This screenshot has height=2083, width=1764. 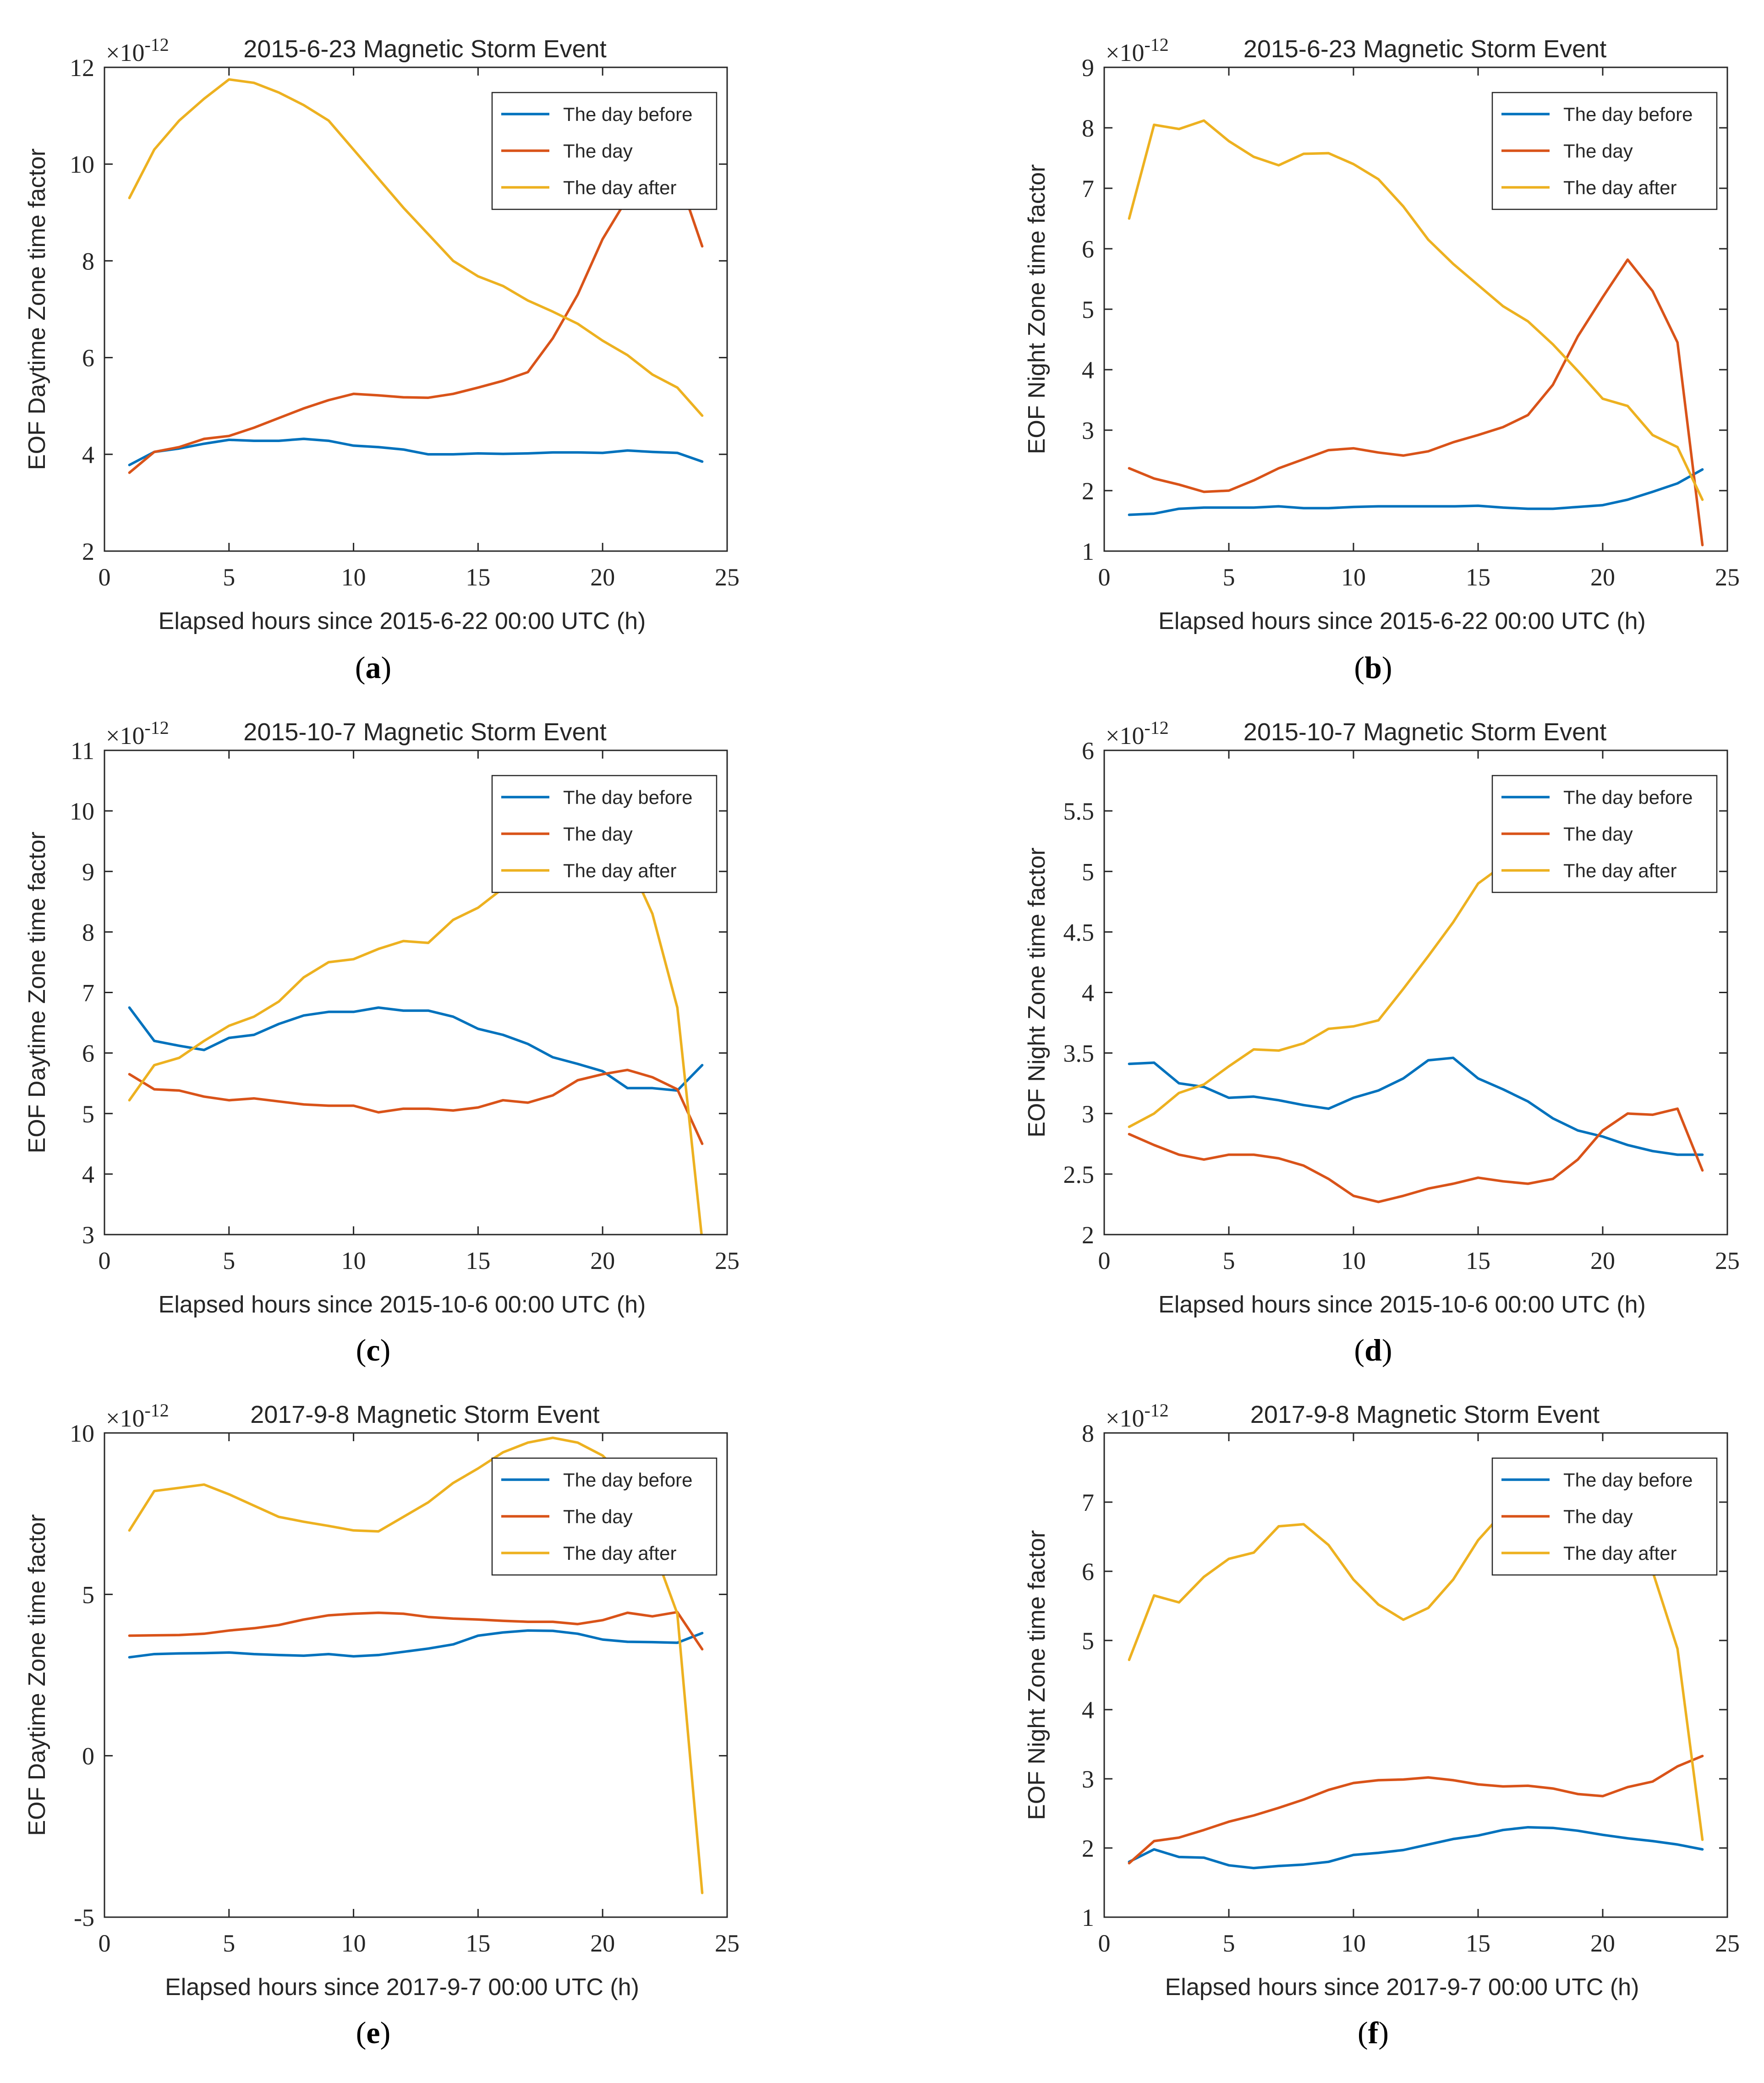 What do you see at coordinates (1079, 812) in the screenshot?
I see `y-tick-label: 5.5` at bounding box center [1079, 812].